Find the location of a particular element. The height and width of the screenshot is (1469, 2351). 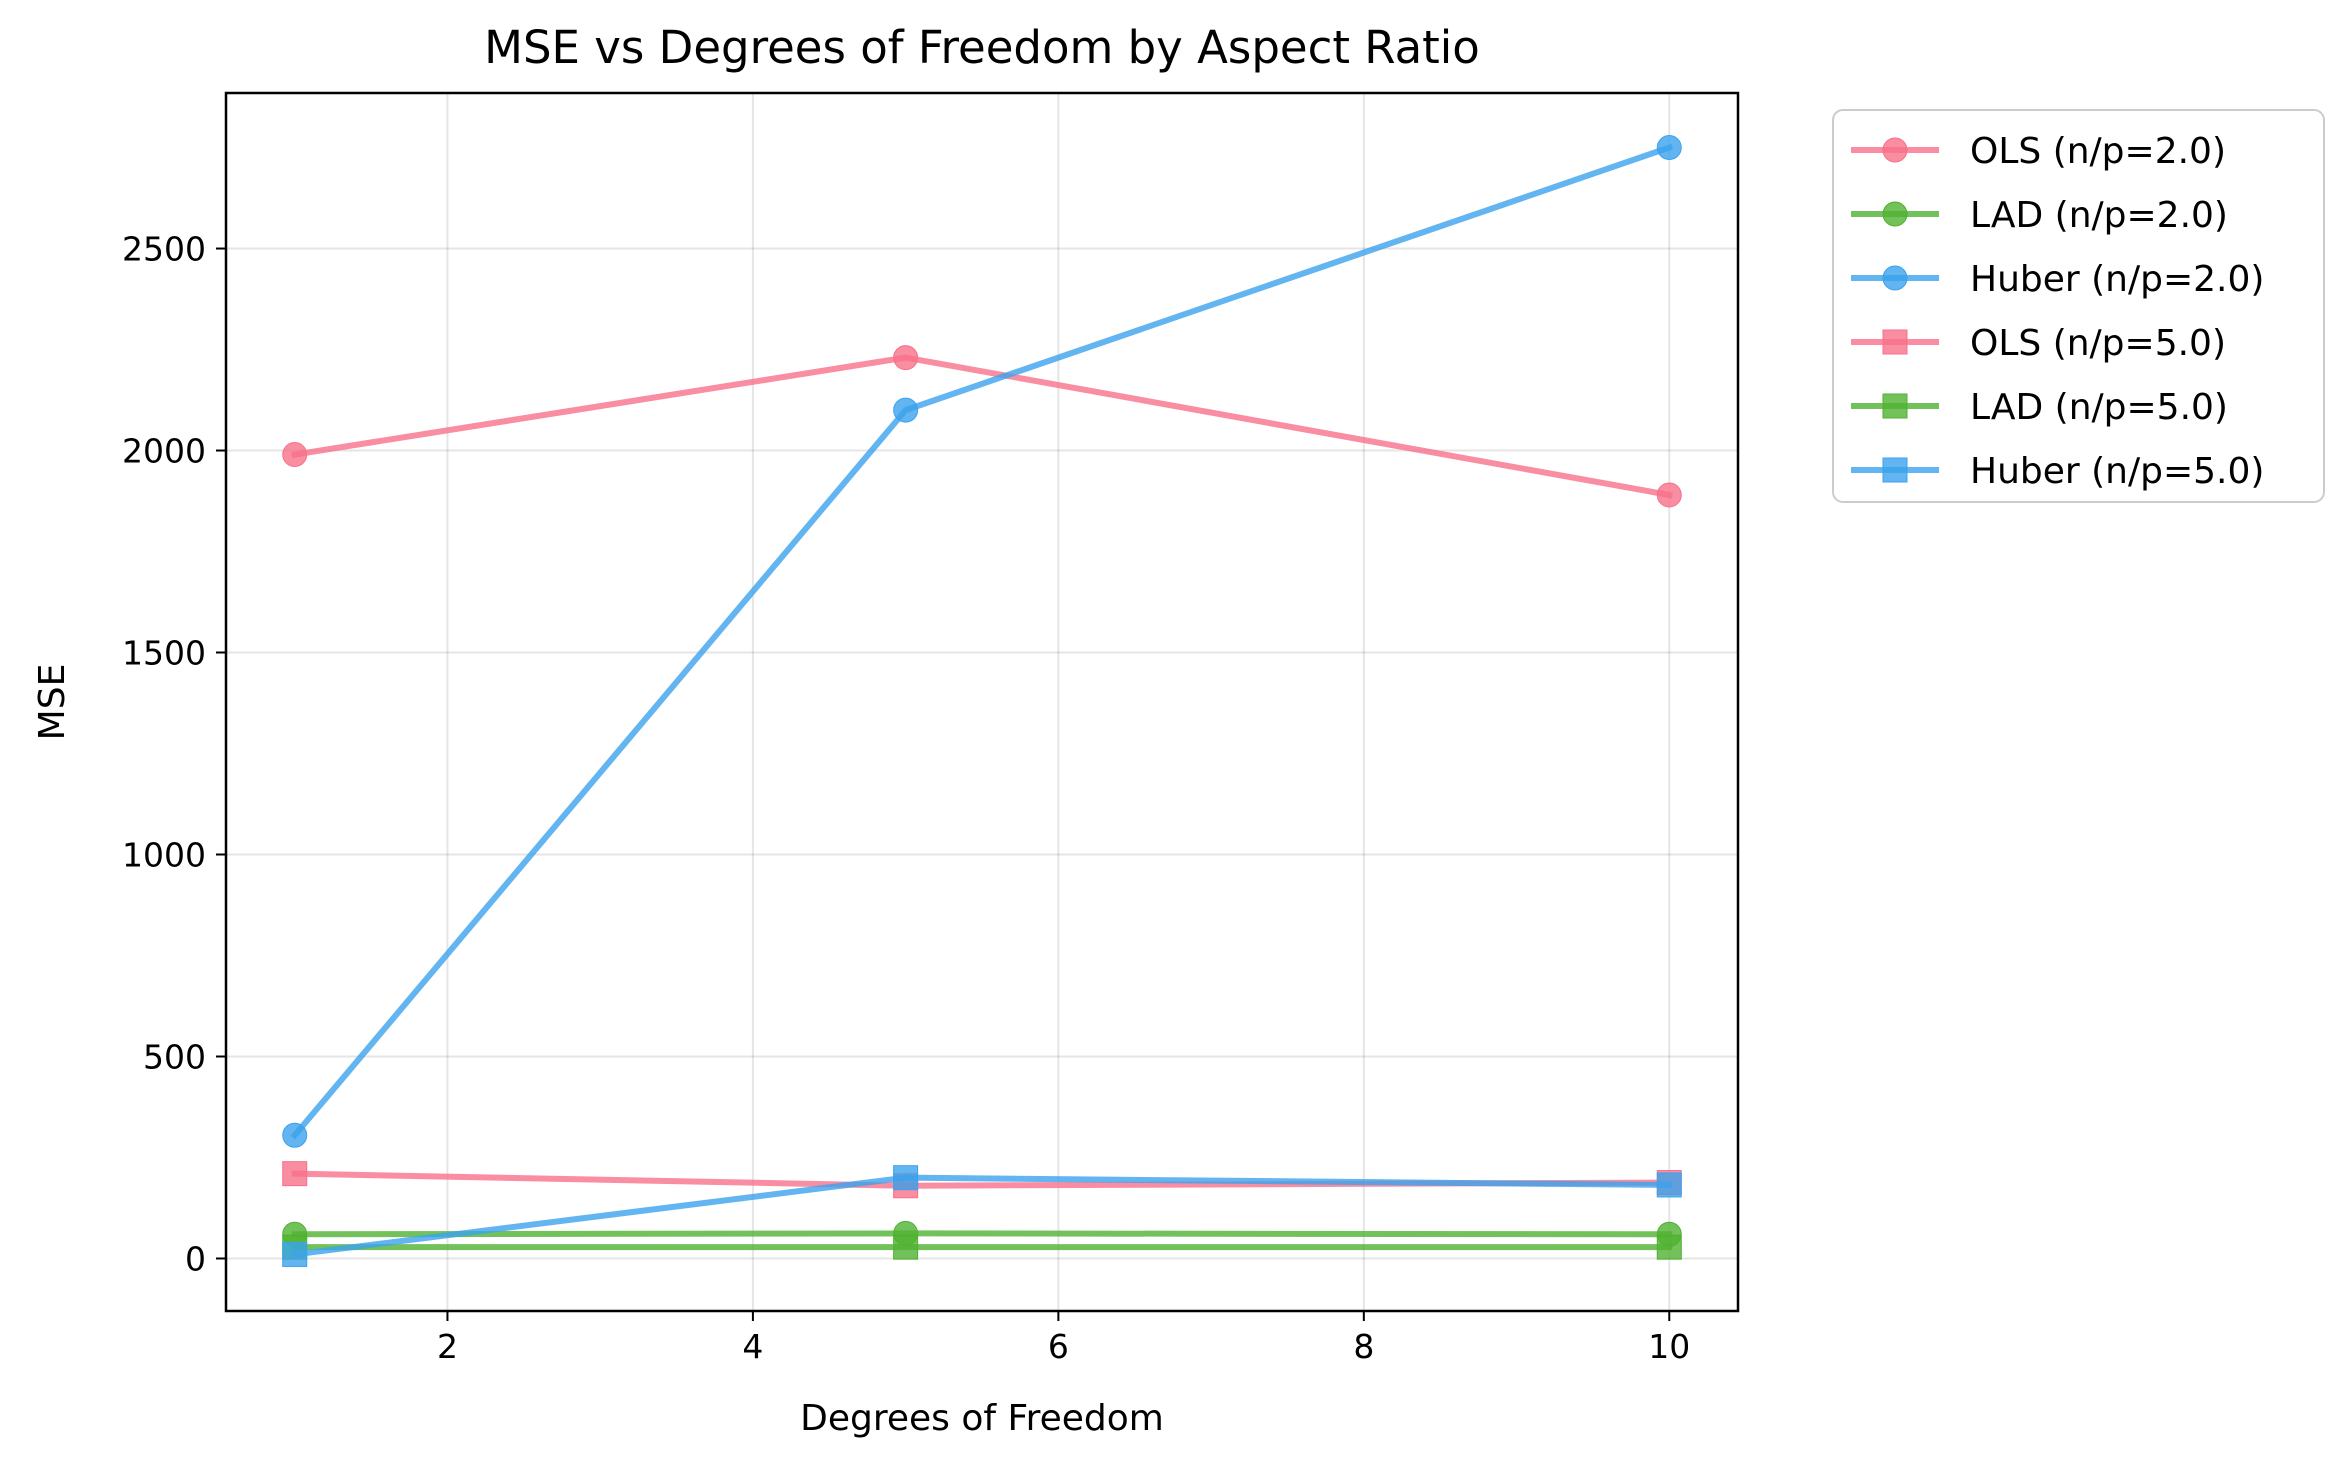

legend-item: OLS (n/p=2.0) is located at coordinates (2038, 151).